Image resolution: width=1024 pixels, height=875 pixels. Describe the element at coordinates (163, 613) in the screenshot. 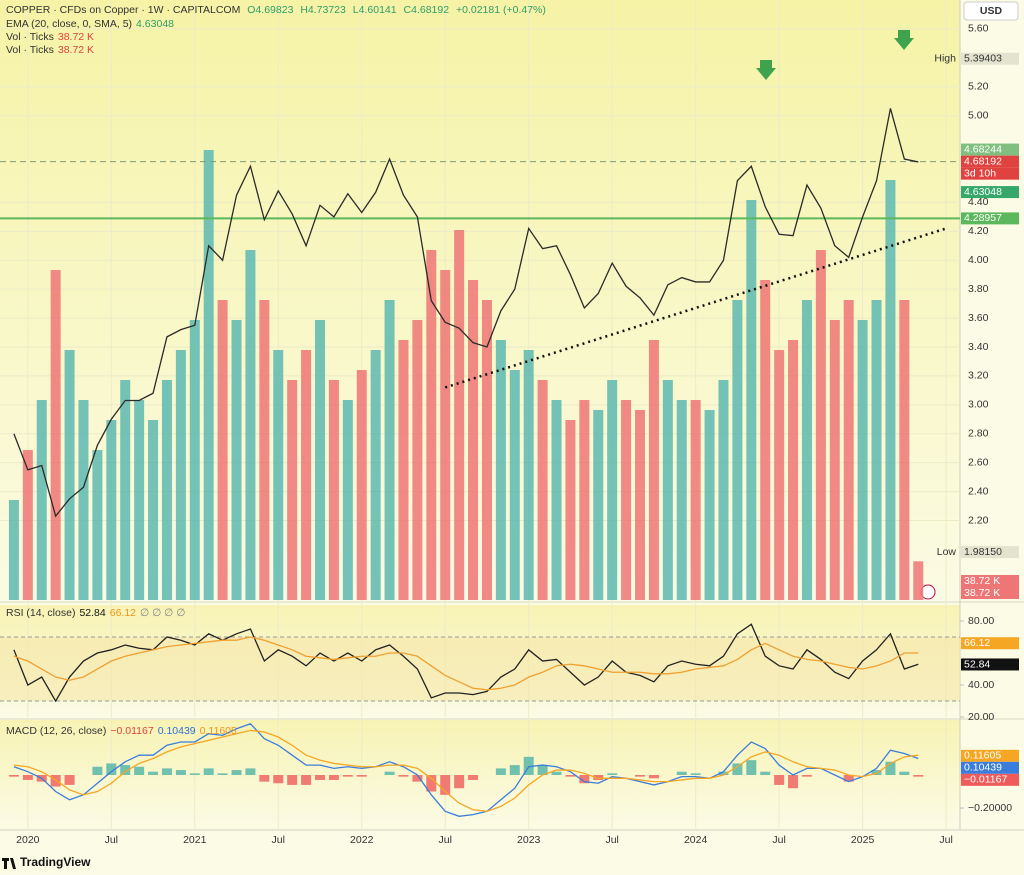

I see `rsi-extra: ∅ ∅ ∅ ∅` at that location.